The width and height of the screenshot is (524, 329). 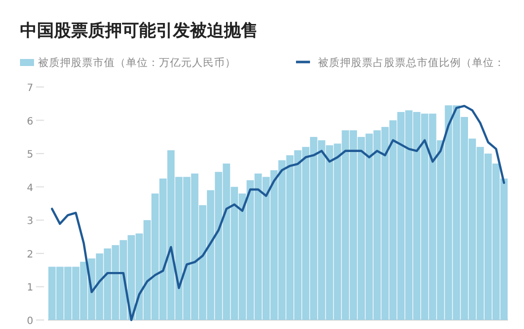 What do you see at coordinates (30, 288) in the screenshot?
I see `y-tick-label: 1` at bounding box center [30, 288].